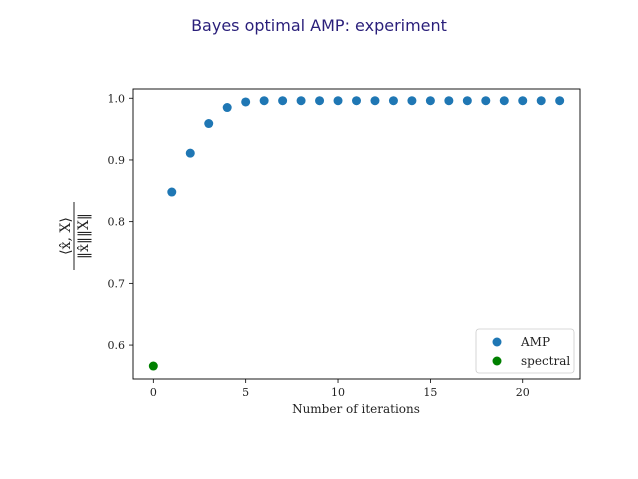 This screenshot has width=638, height=479. What do you see at coordinates (523, 392) in the screenshot?
I see `x-tick-label: 20` at bounding box center [523, 392].